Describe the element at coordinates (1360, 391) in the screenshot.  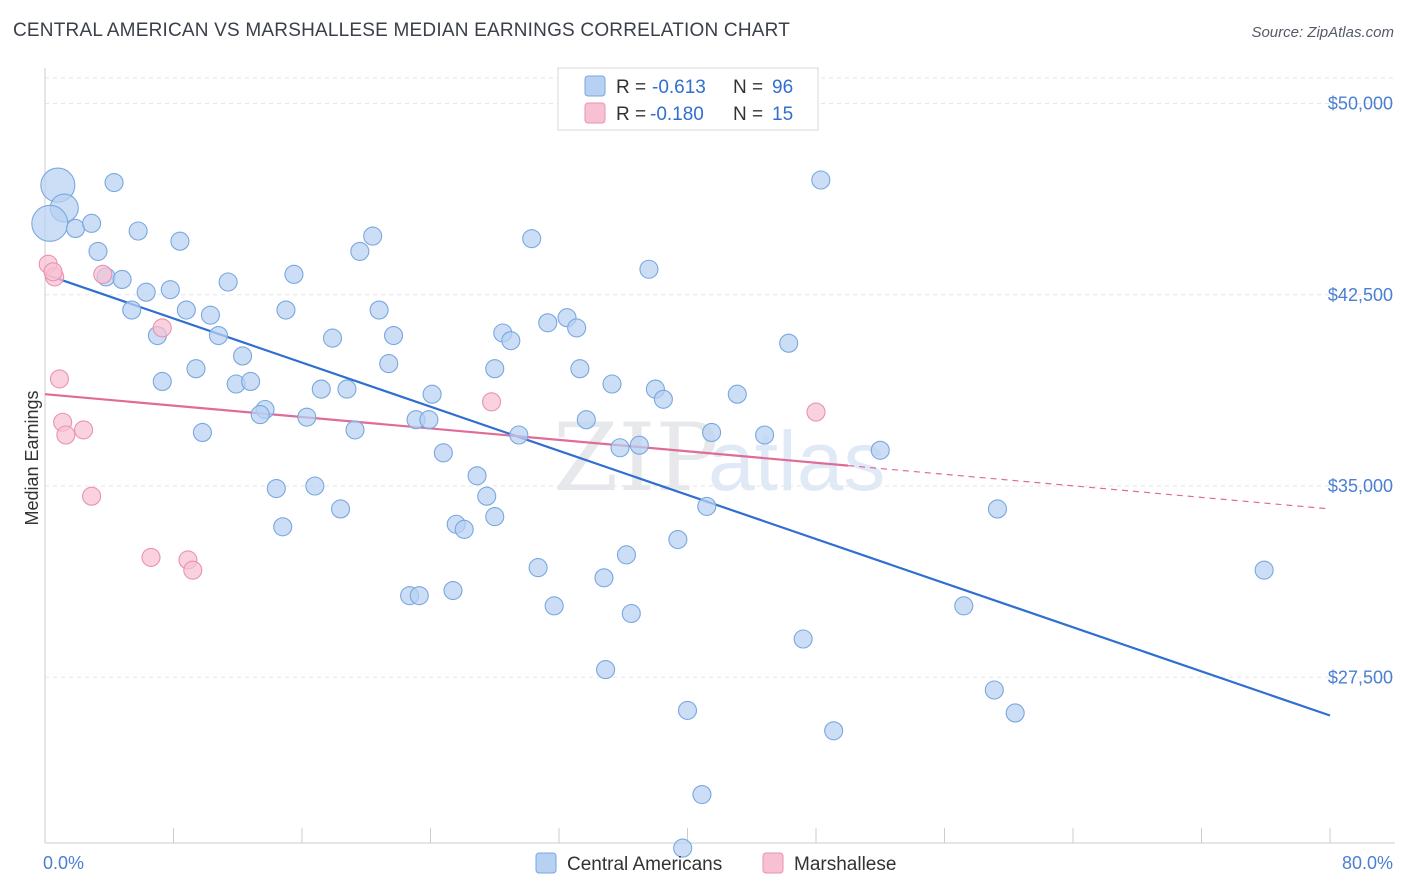
I see `y-tick-labels: $27,500 $35,000 $42,500 $50,000` at that location.